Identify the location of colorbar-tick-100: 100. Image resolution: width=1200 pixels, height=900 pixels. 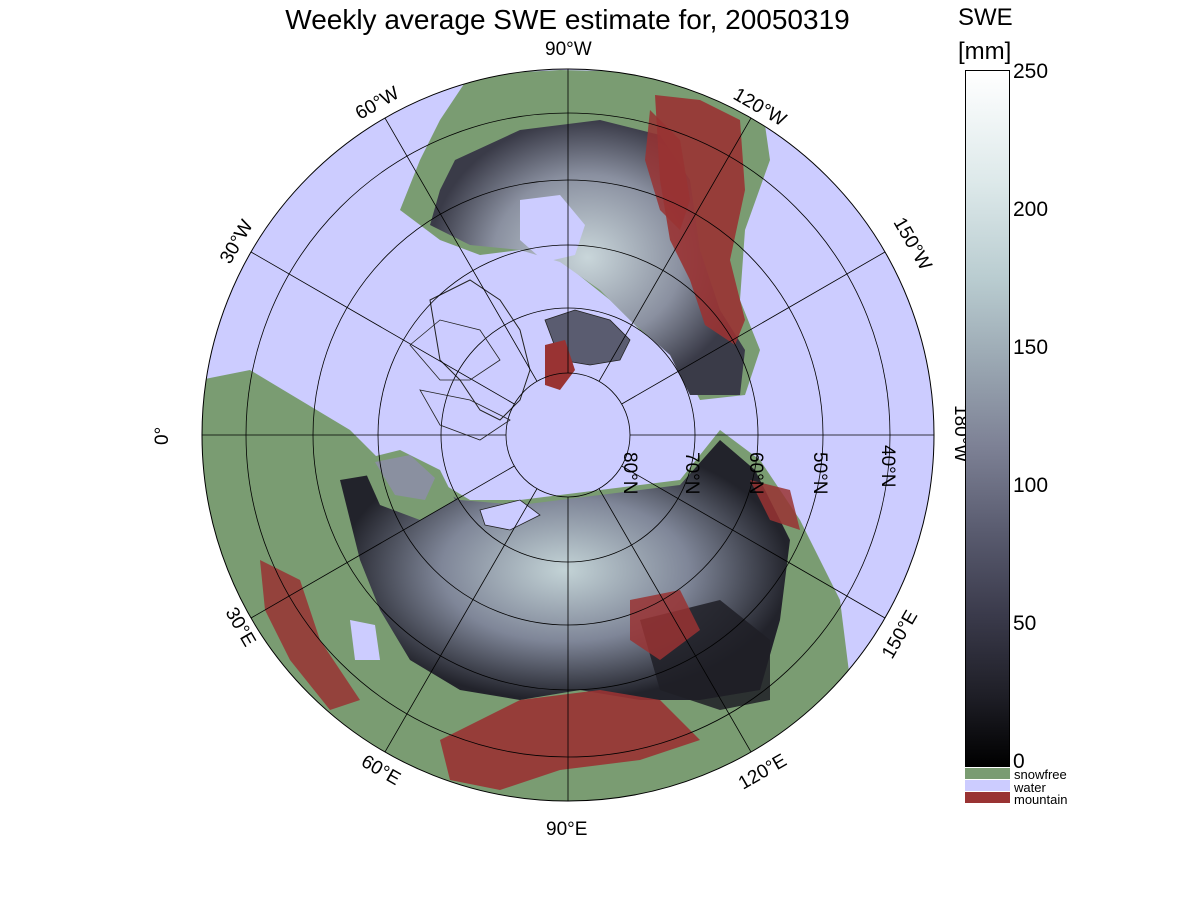
(1031, 485).